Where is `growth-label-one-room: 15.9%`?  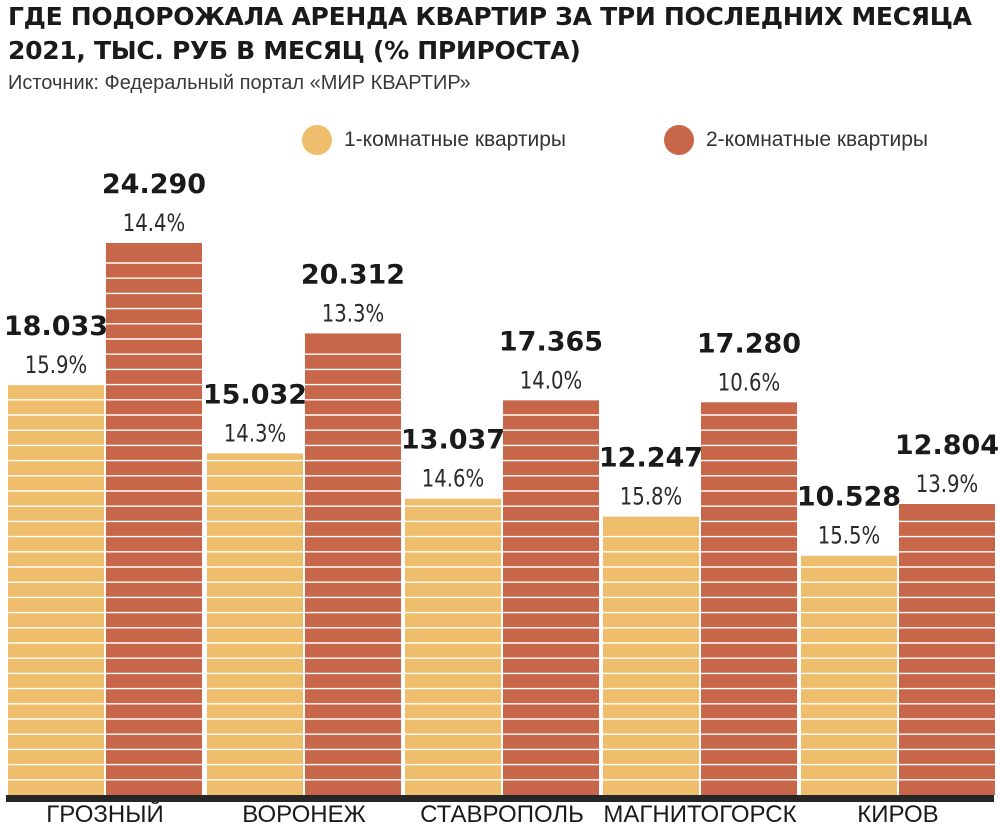
growth-label-one-room: 15.9% is located at coordinates (56, 365).